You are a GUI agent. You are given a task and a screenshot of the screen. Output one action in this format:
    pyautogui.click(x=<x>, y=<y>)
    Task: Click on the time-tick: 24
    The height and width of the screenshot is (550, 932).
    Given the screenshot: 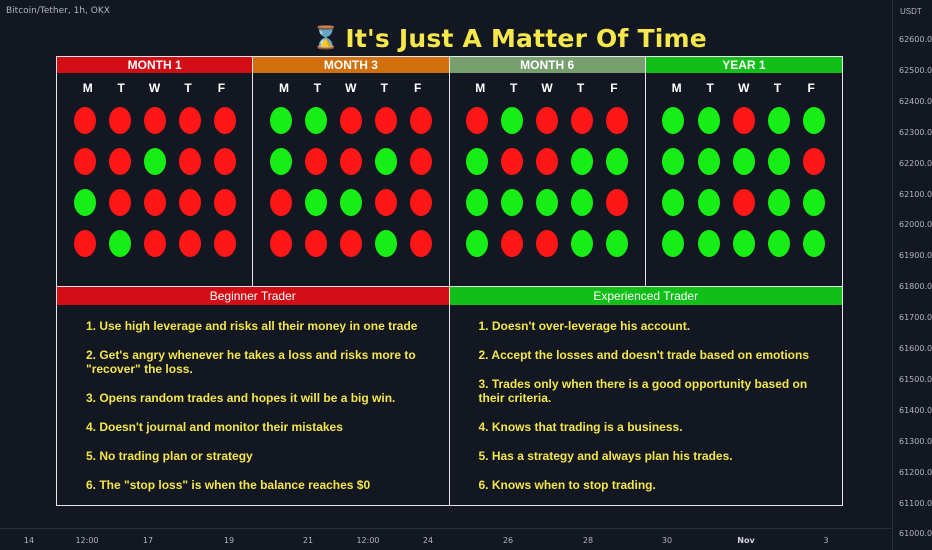 What is the action you would take?
    pyautogui.click(x=428, y=540)
    